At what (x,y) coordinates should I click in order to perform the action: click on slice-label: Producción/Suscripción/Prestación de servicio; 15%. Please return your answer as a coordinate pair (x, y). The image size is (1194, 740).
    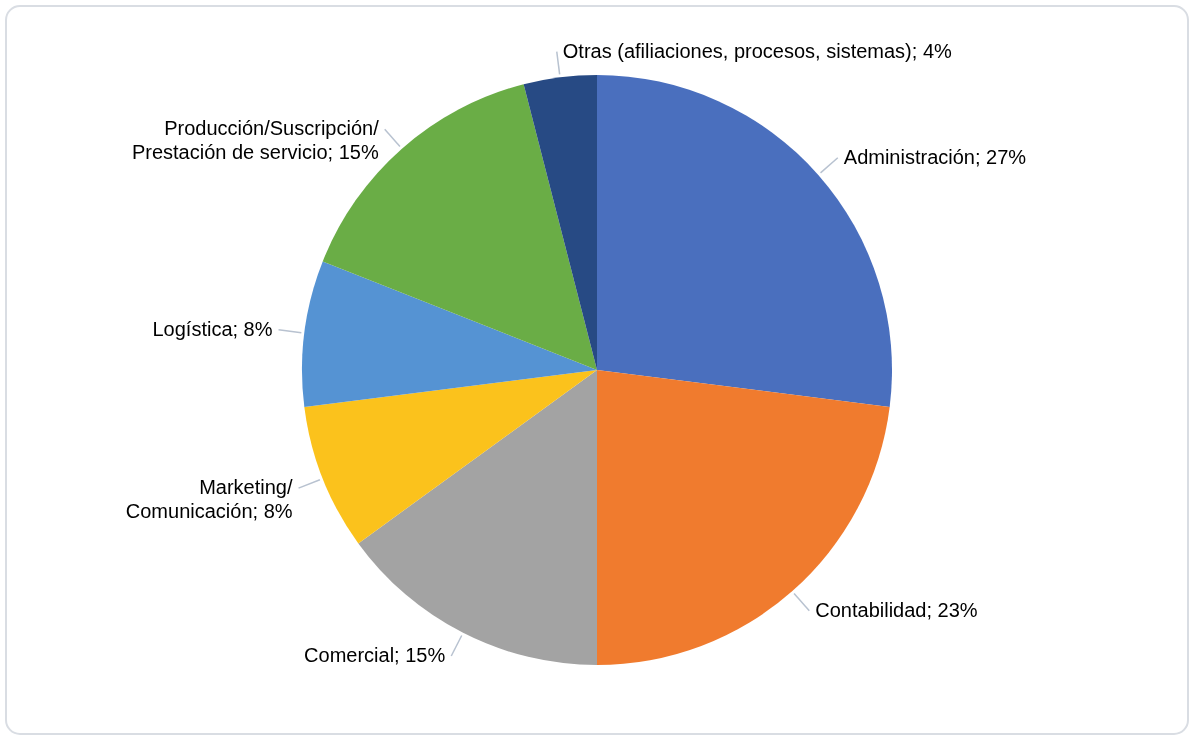
    Looking at the image, I should click on (255, 140).